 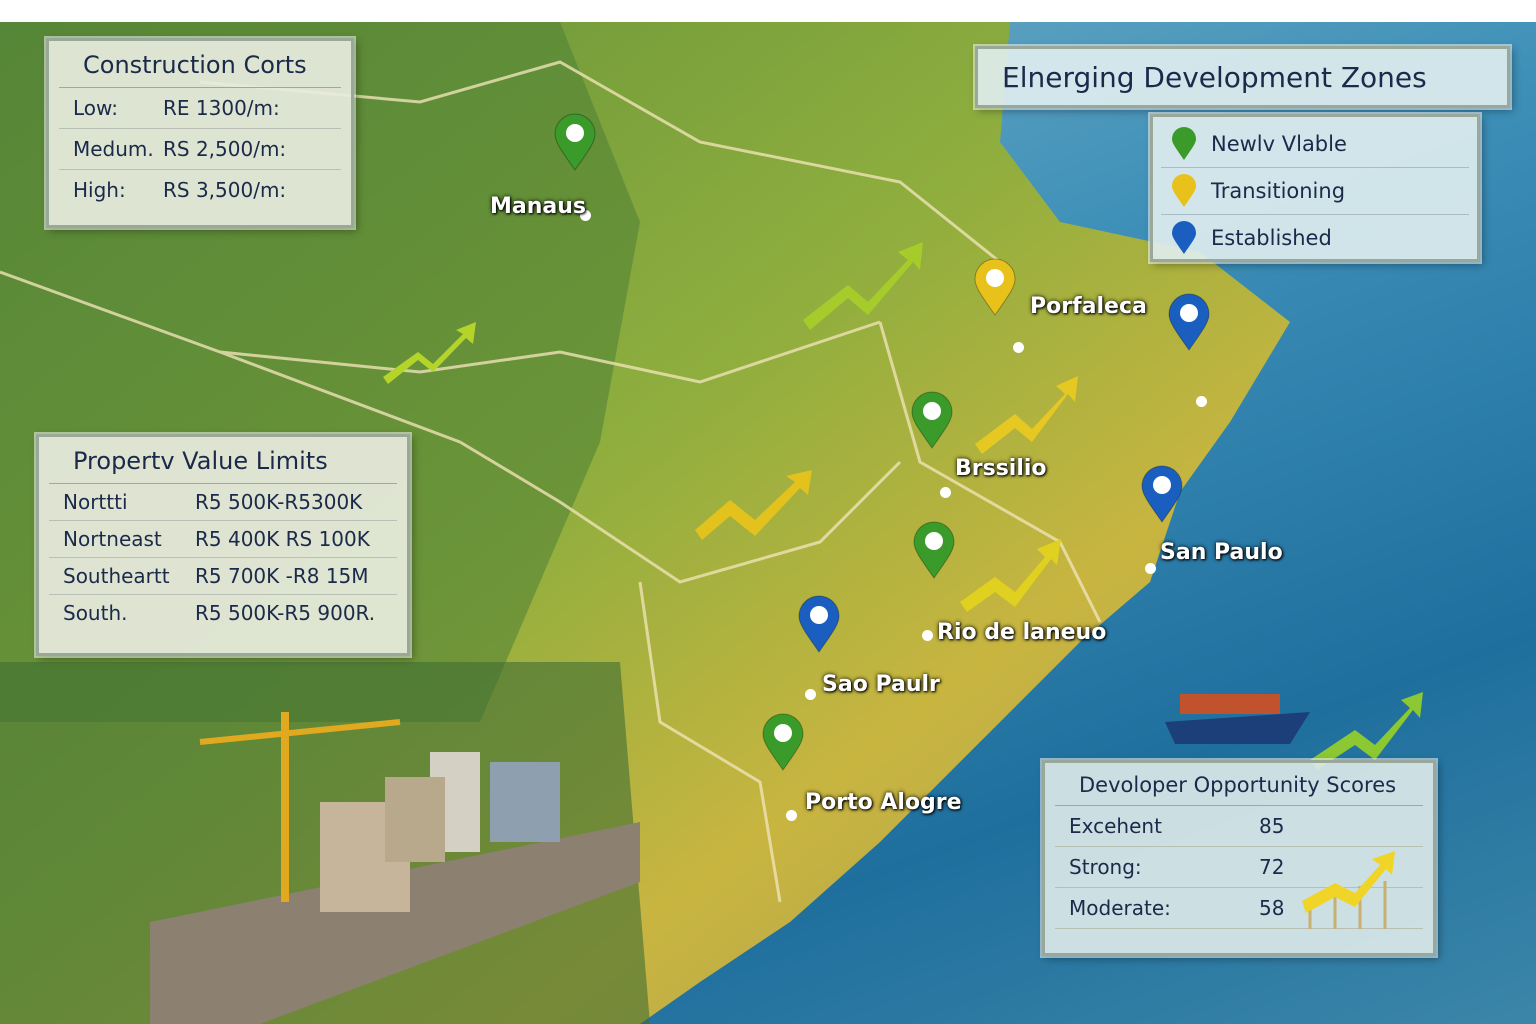 I want to click on city-label: Manaus, so click(x=538, y=206).